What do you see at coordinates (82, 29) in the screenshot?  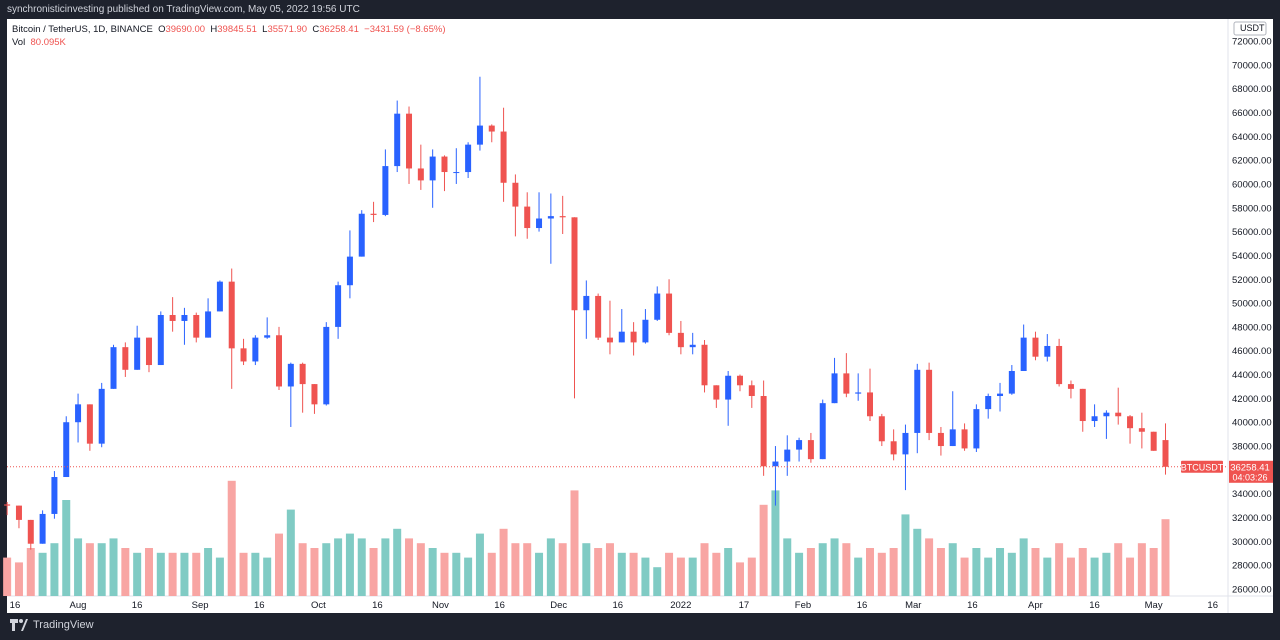 I see `symbol-name: Bitcoin / TetherUS, 1D, BINANCE` at bounding box center [82, 29].